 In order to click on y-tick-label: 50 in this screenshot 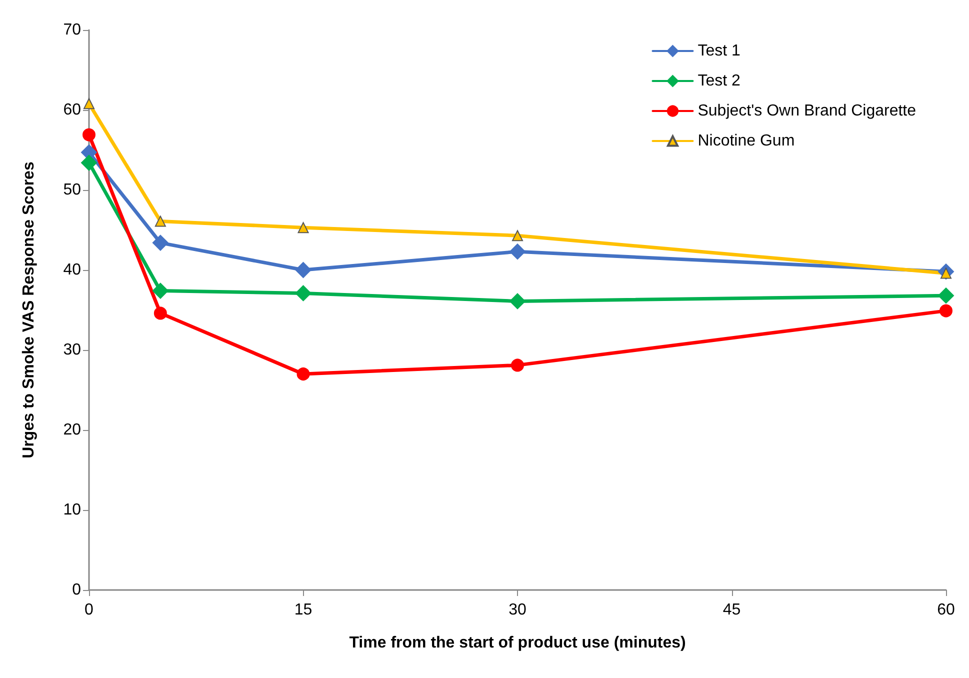, I will do `click(72, 190)`.